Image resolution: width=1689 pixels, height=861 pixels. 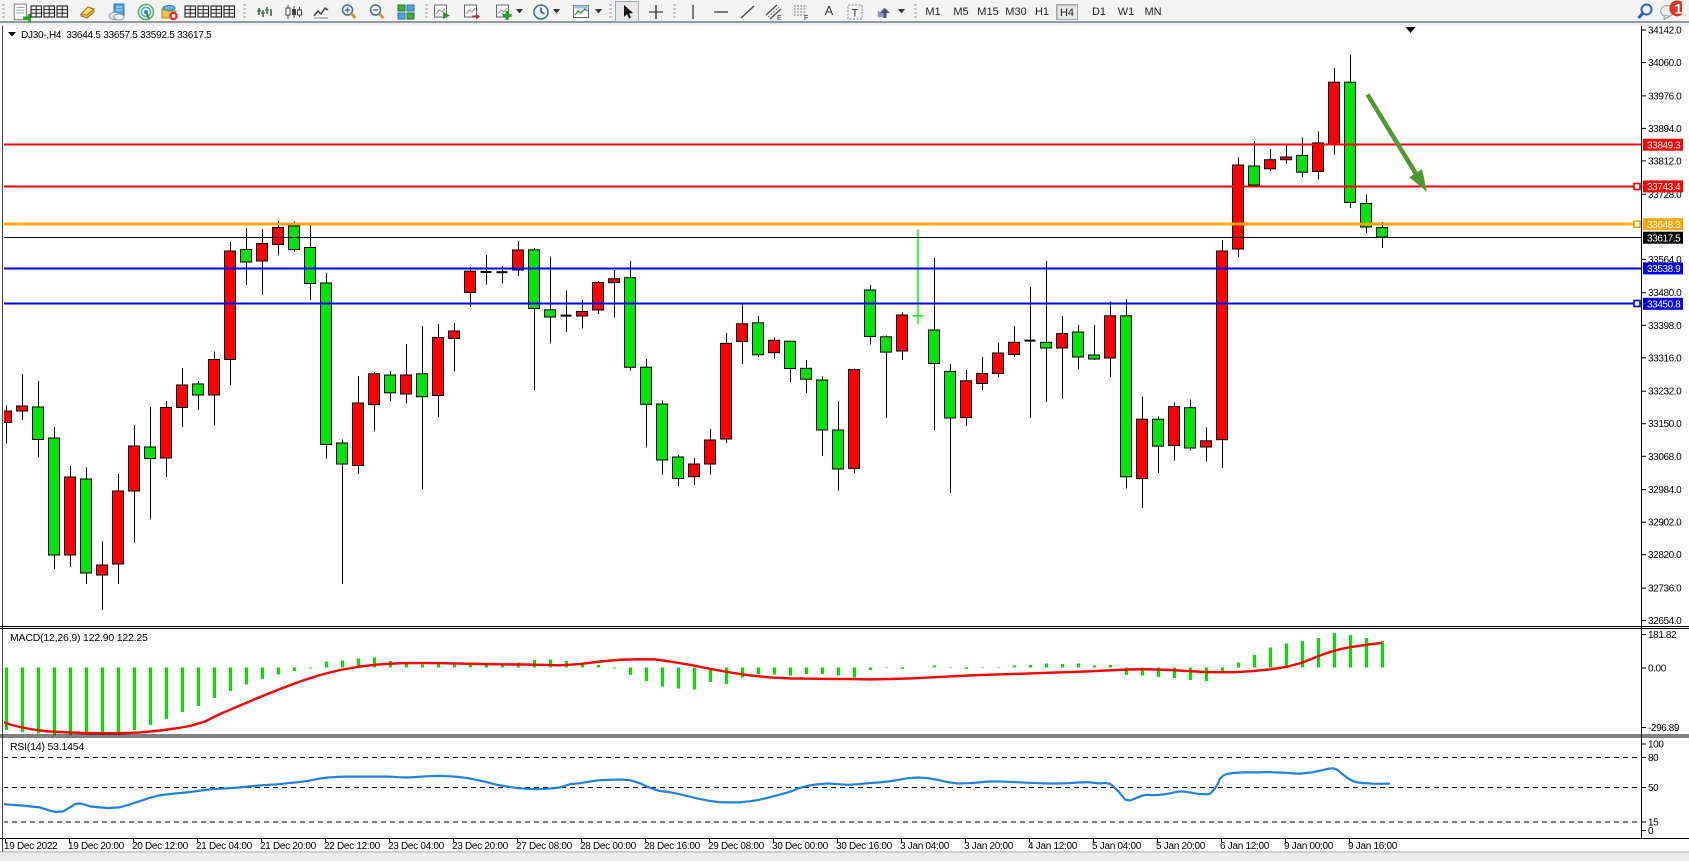 What do you see at coordinates (480, 846) in the screenshot?
I see `svg-text: 23 Dec 20:00` at bounding box center [480, 846].